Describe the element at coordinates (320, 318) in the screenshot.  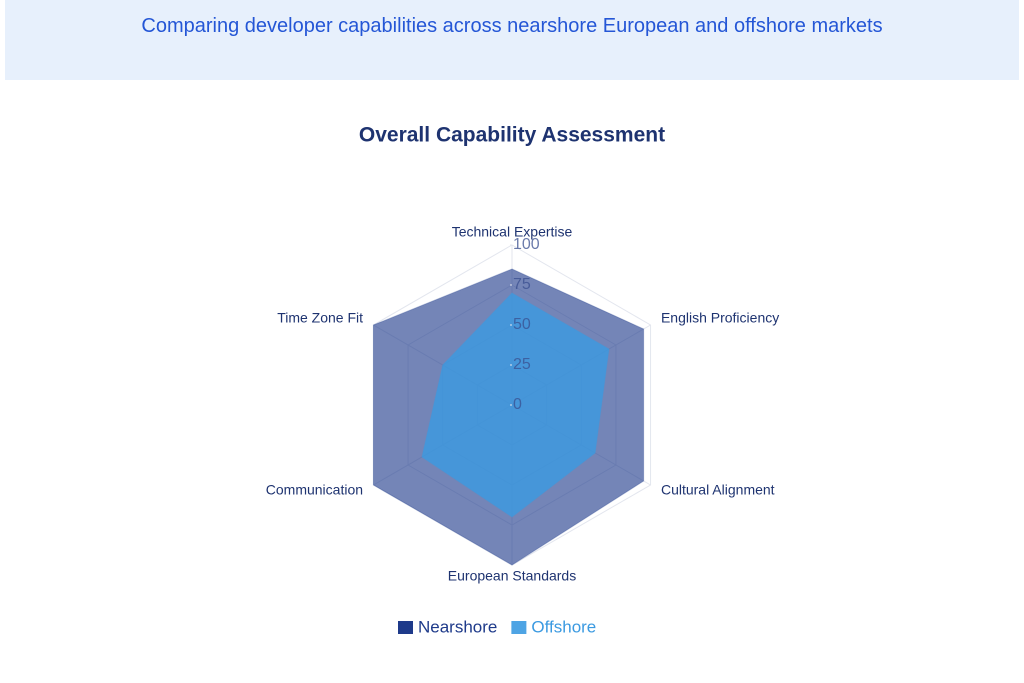
I see `axis-label: Time Zone Fit` at that location.